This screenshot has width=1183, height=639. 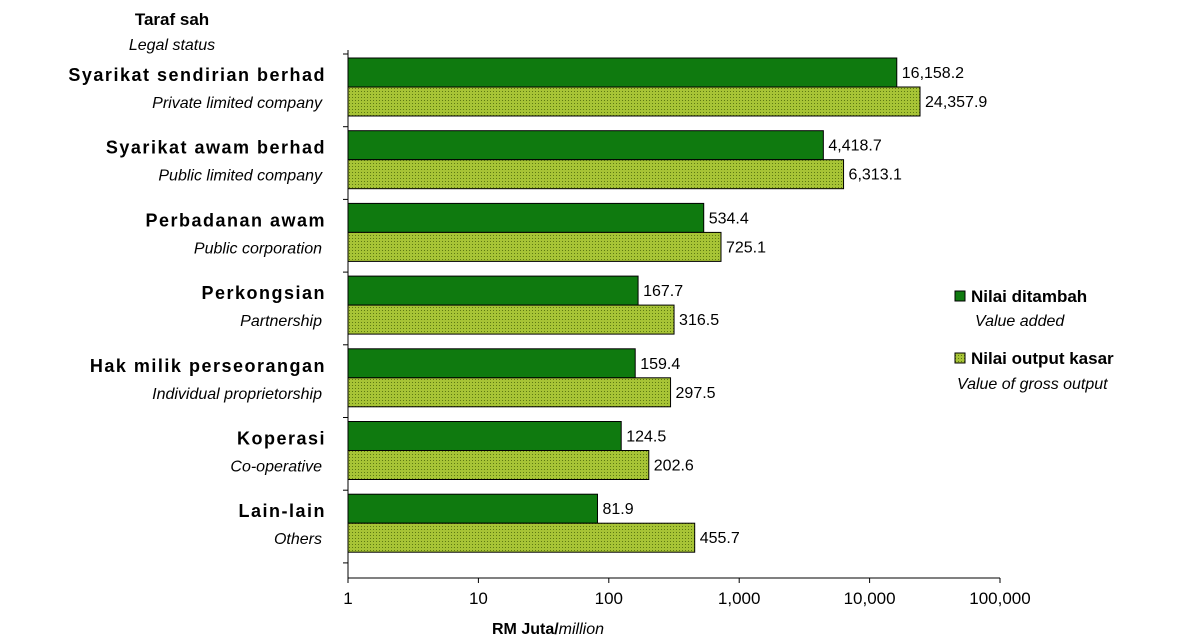 I want to click on header-title-english: Legal status, so click(x=172, y=45).